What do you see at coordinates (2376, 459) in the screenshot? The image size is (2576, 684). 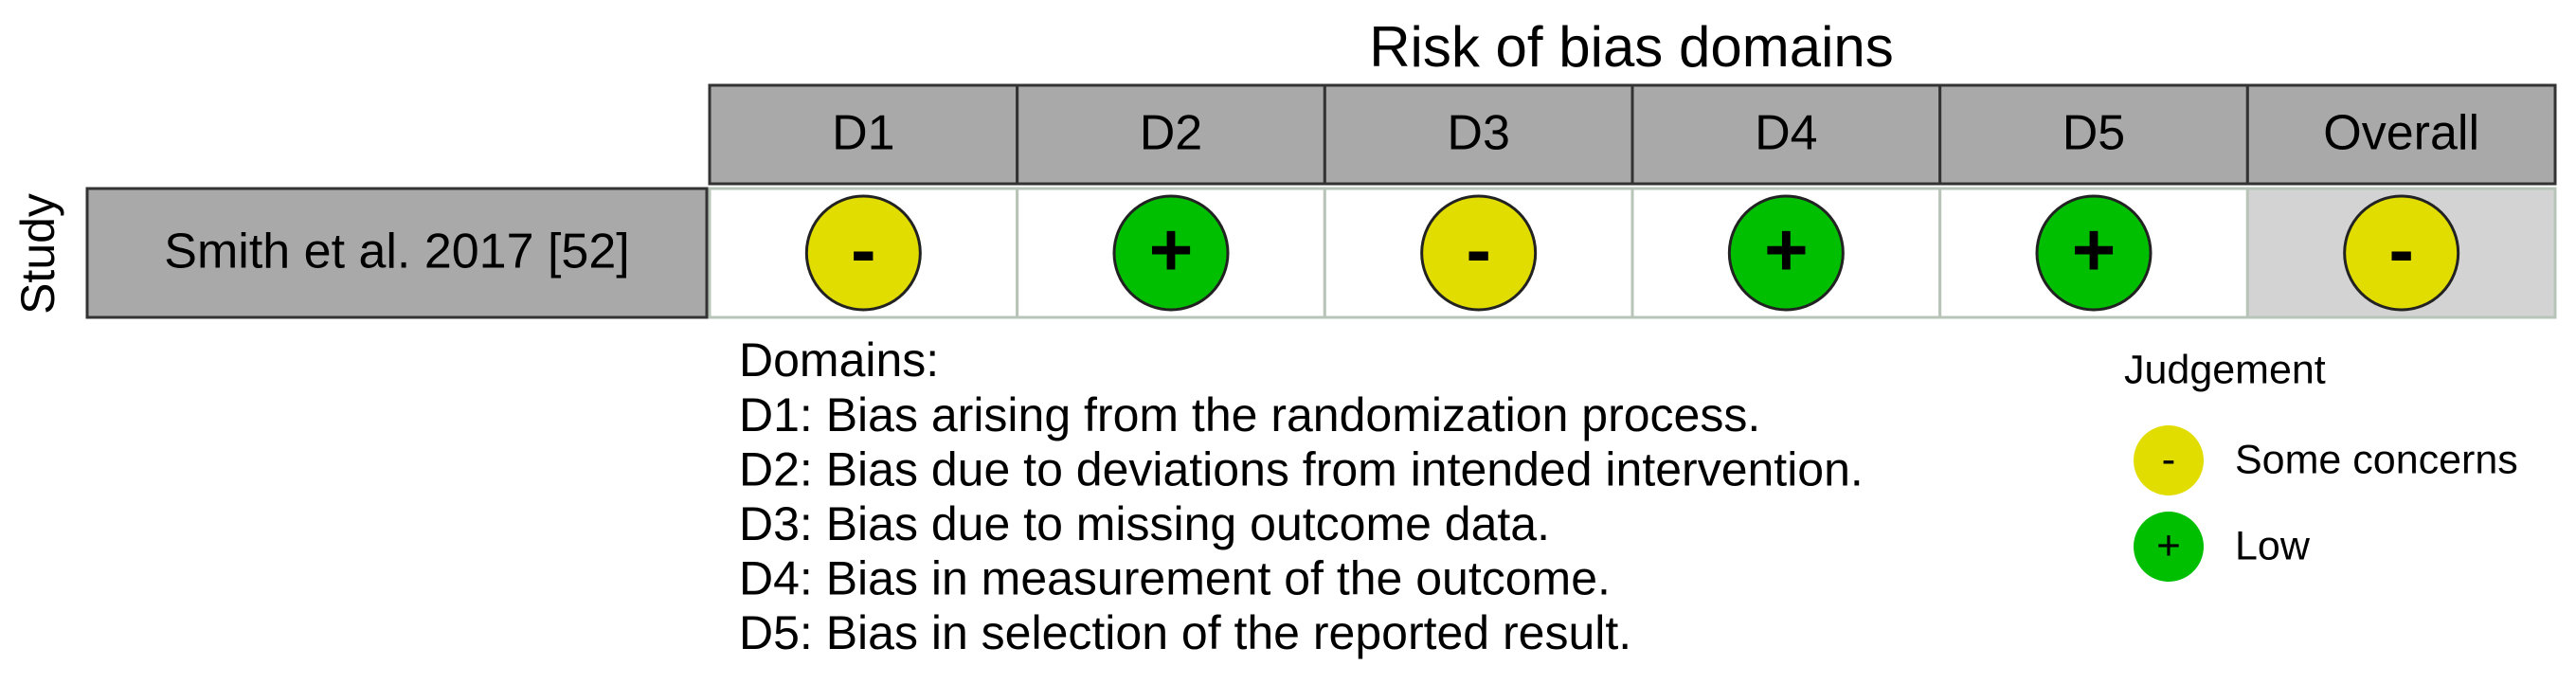 I see `legend-label: Some concerns` at bounding box center [2376, 459].